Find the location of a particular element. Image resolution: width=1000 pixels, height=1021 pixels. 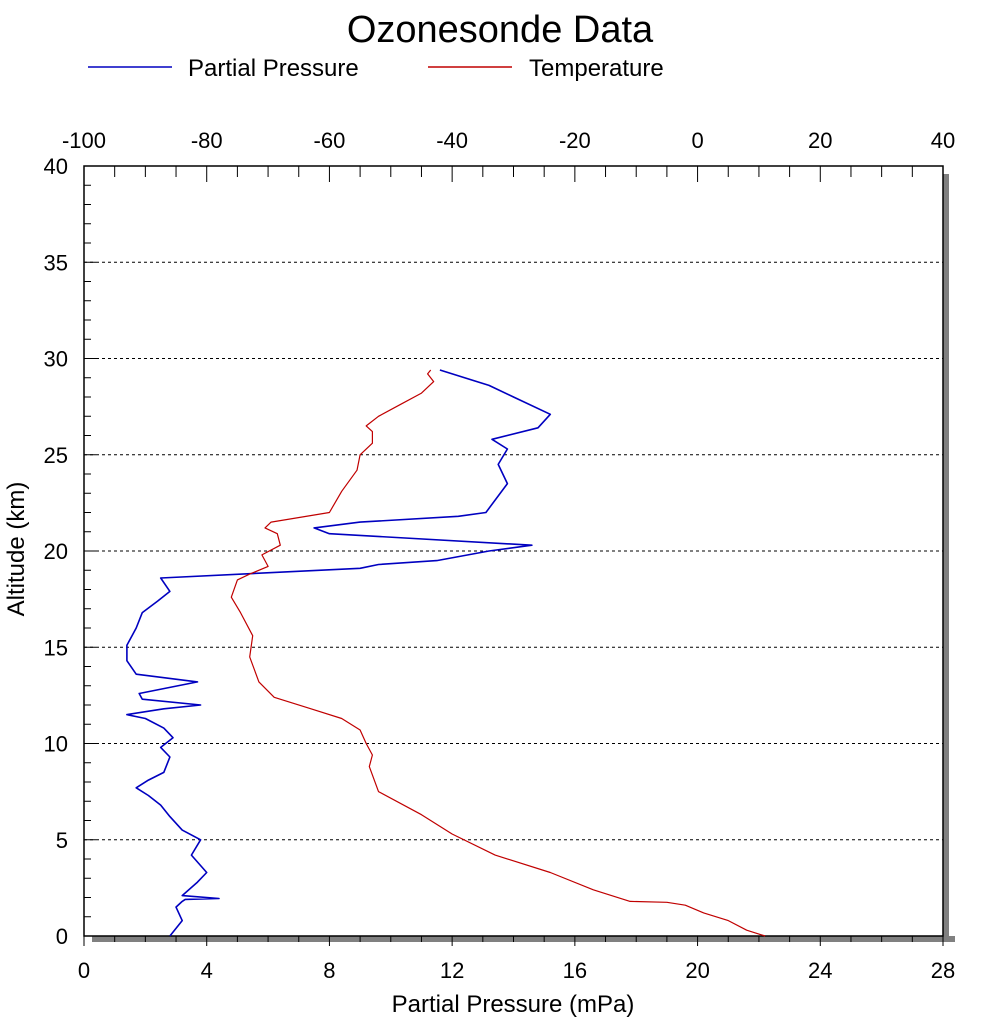

x-axis-label: Partial Pressure (mPa) is located at coordinates (513, 1004).